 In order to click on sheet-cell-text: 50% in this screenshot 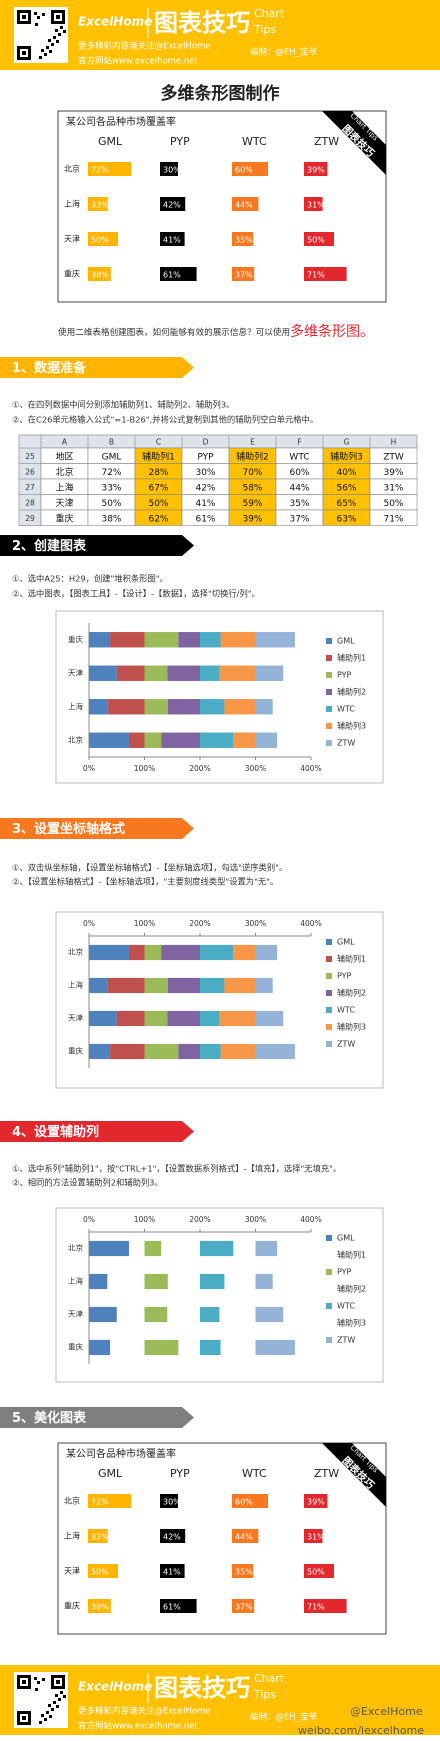, I will do `click(393, 504)`.